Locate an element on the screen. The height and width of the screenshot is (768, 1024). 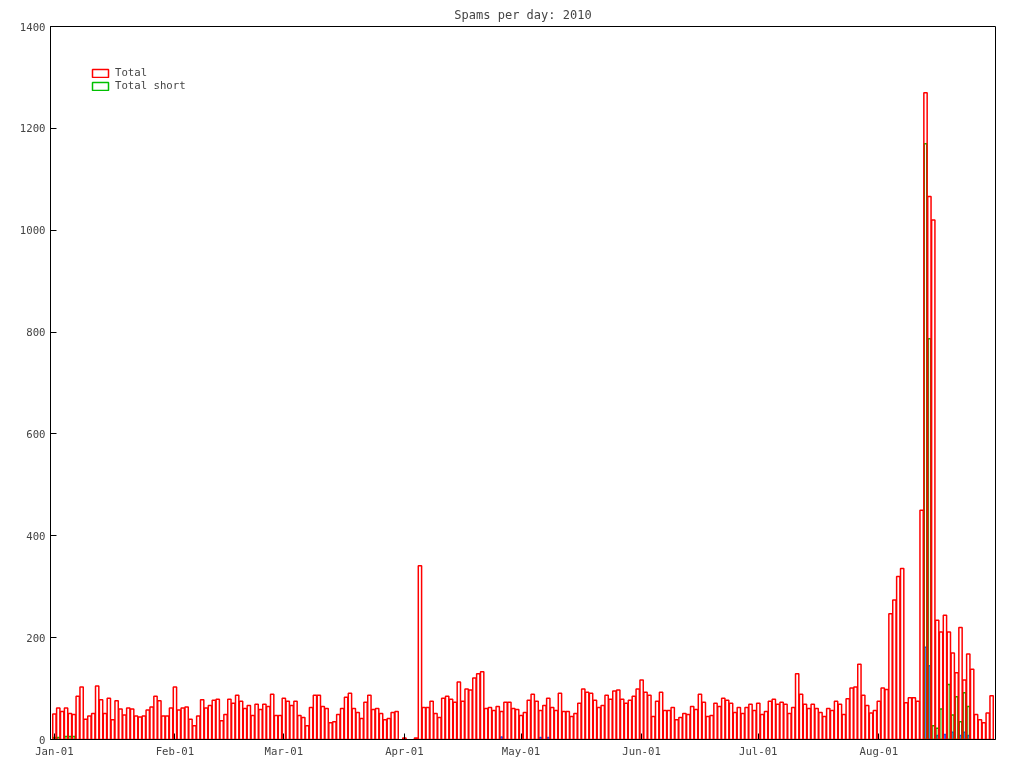
y-tick-label: 1200 is located at coordinates (32, 129).